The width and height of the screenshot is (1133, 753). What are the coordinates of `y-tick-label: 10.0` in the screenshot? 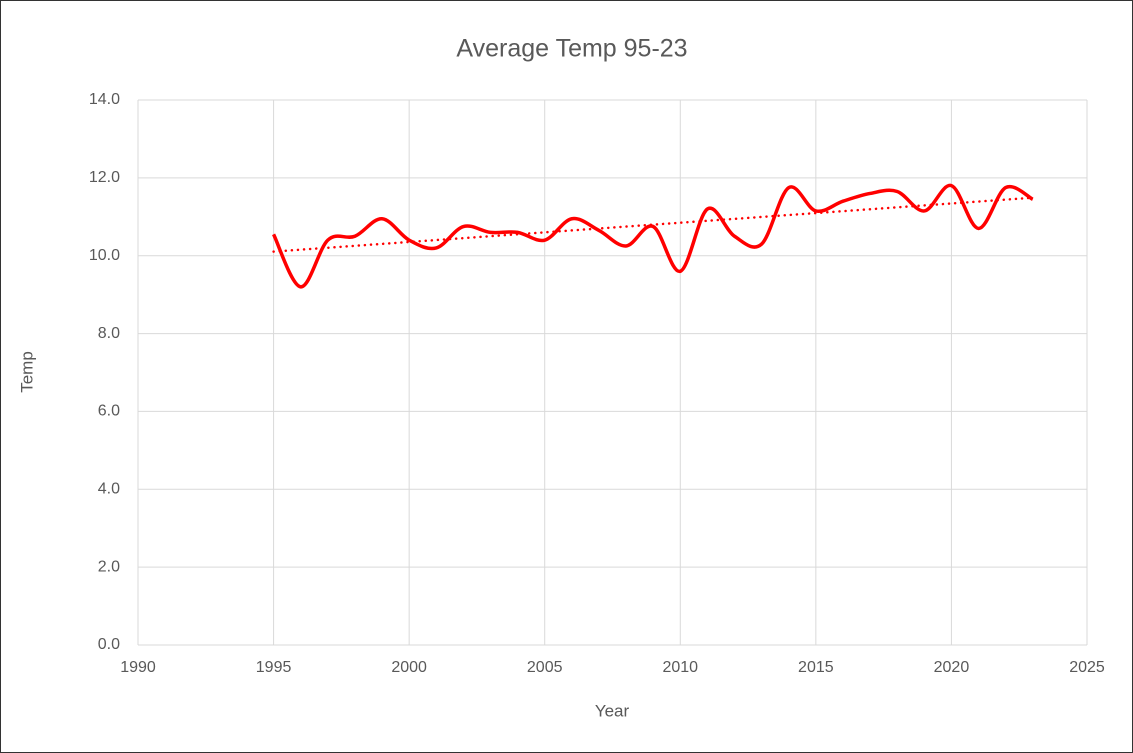 It's located at (104, 255).